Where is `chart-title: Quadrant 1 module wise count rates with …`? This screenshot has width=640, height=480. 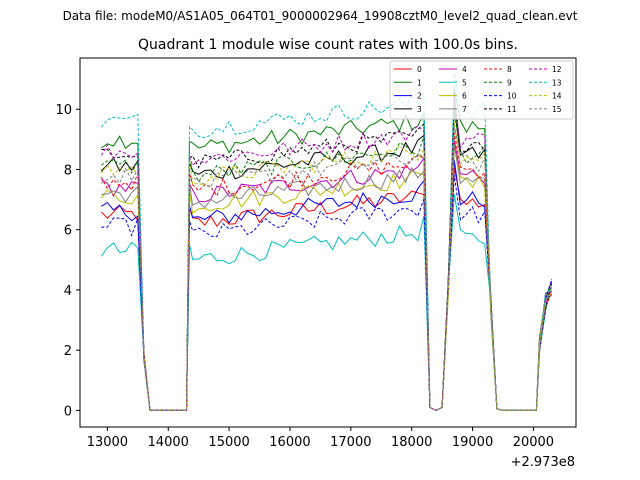 chart-title: Quadrant 1 module wise count rates with … is located at coordinates (328, 45).